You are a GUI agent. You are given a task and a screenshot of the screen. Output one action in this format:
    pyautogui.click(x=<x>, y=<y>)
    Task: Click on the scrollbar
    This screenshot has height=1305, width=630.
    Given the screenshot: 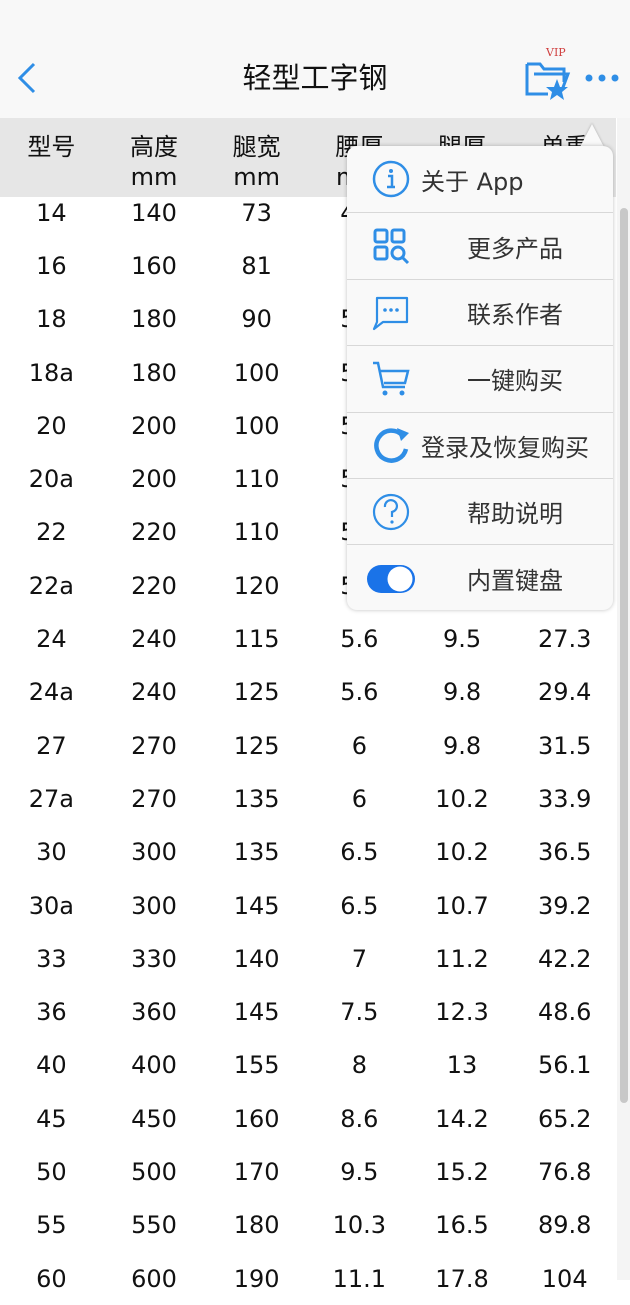 What is the action you would take?
    pyautogui.click(x=624, y=655)
    